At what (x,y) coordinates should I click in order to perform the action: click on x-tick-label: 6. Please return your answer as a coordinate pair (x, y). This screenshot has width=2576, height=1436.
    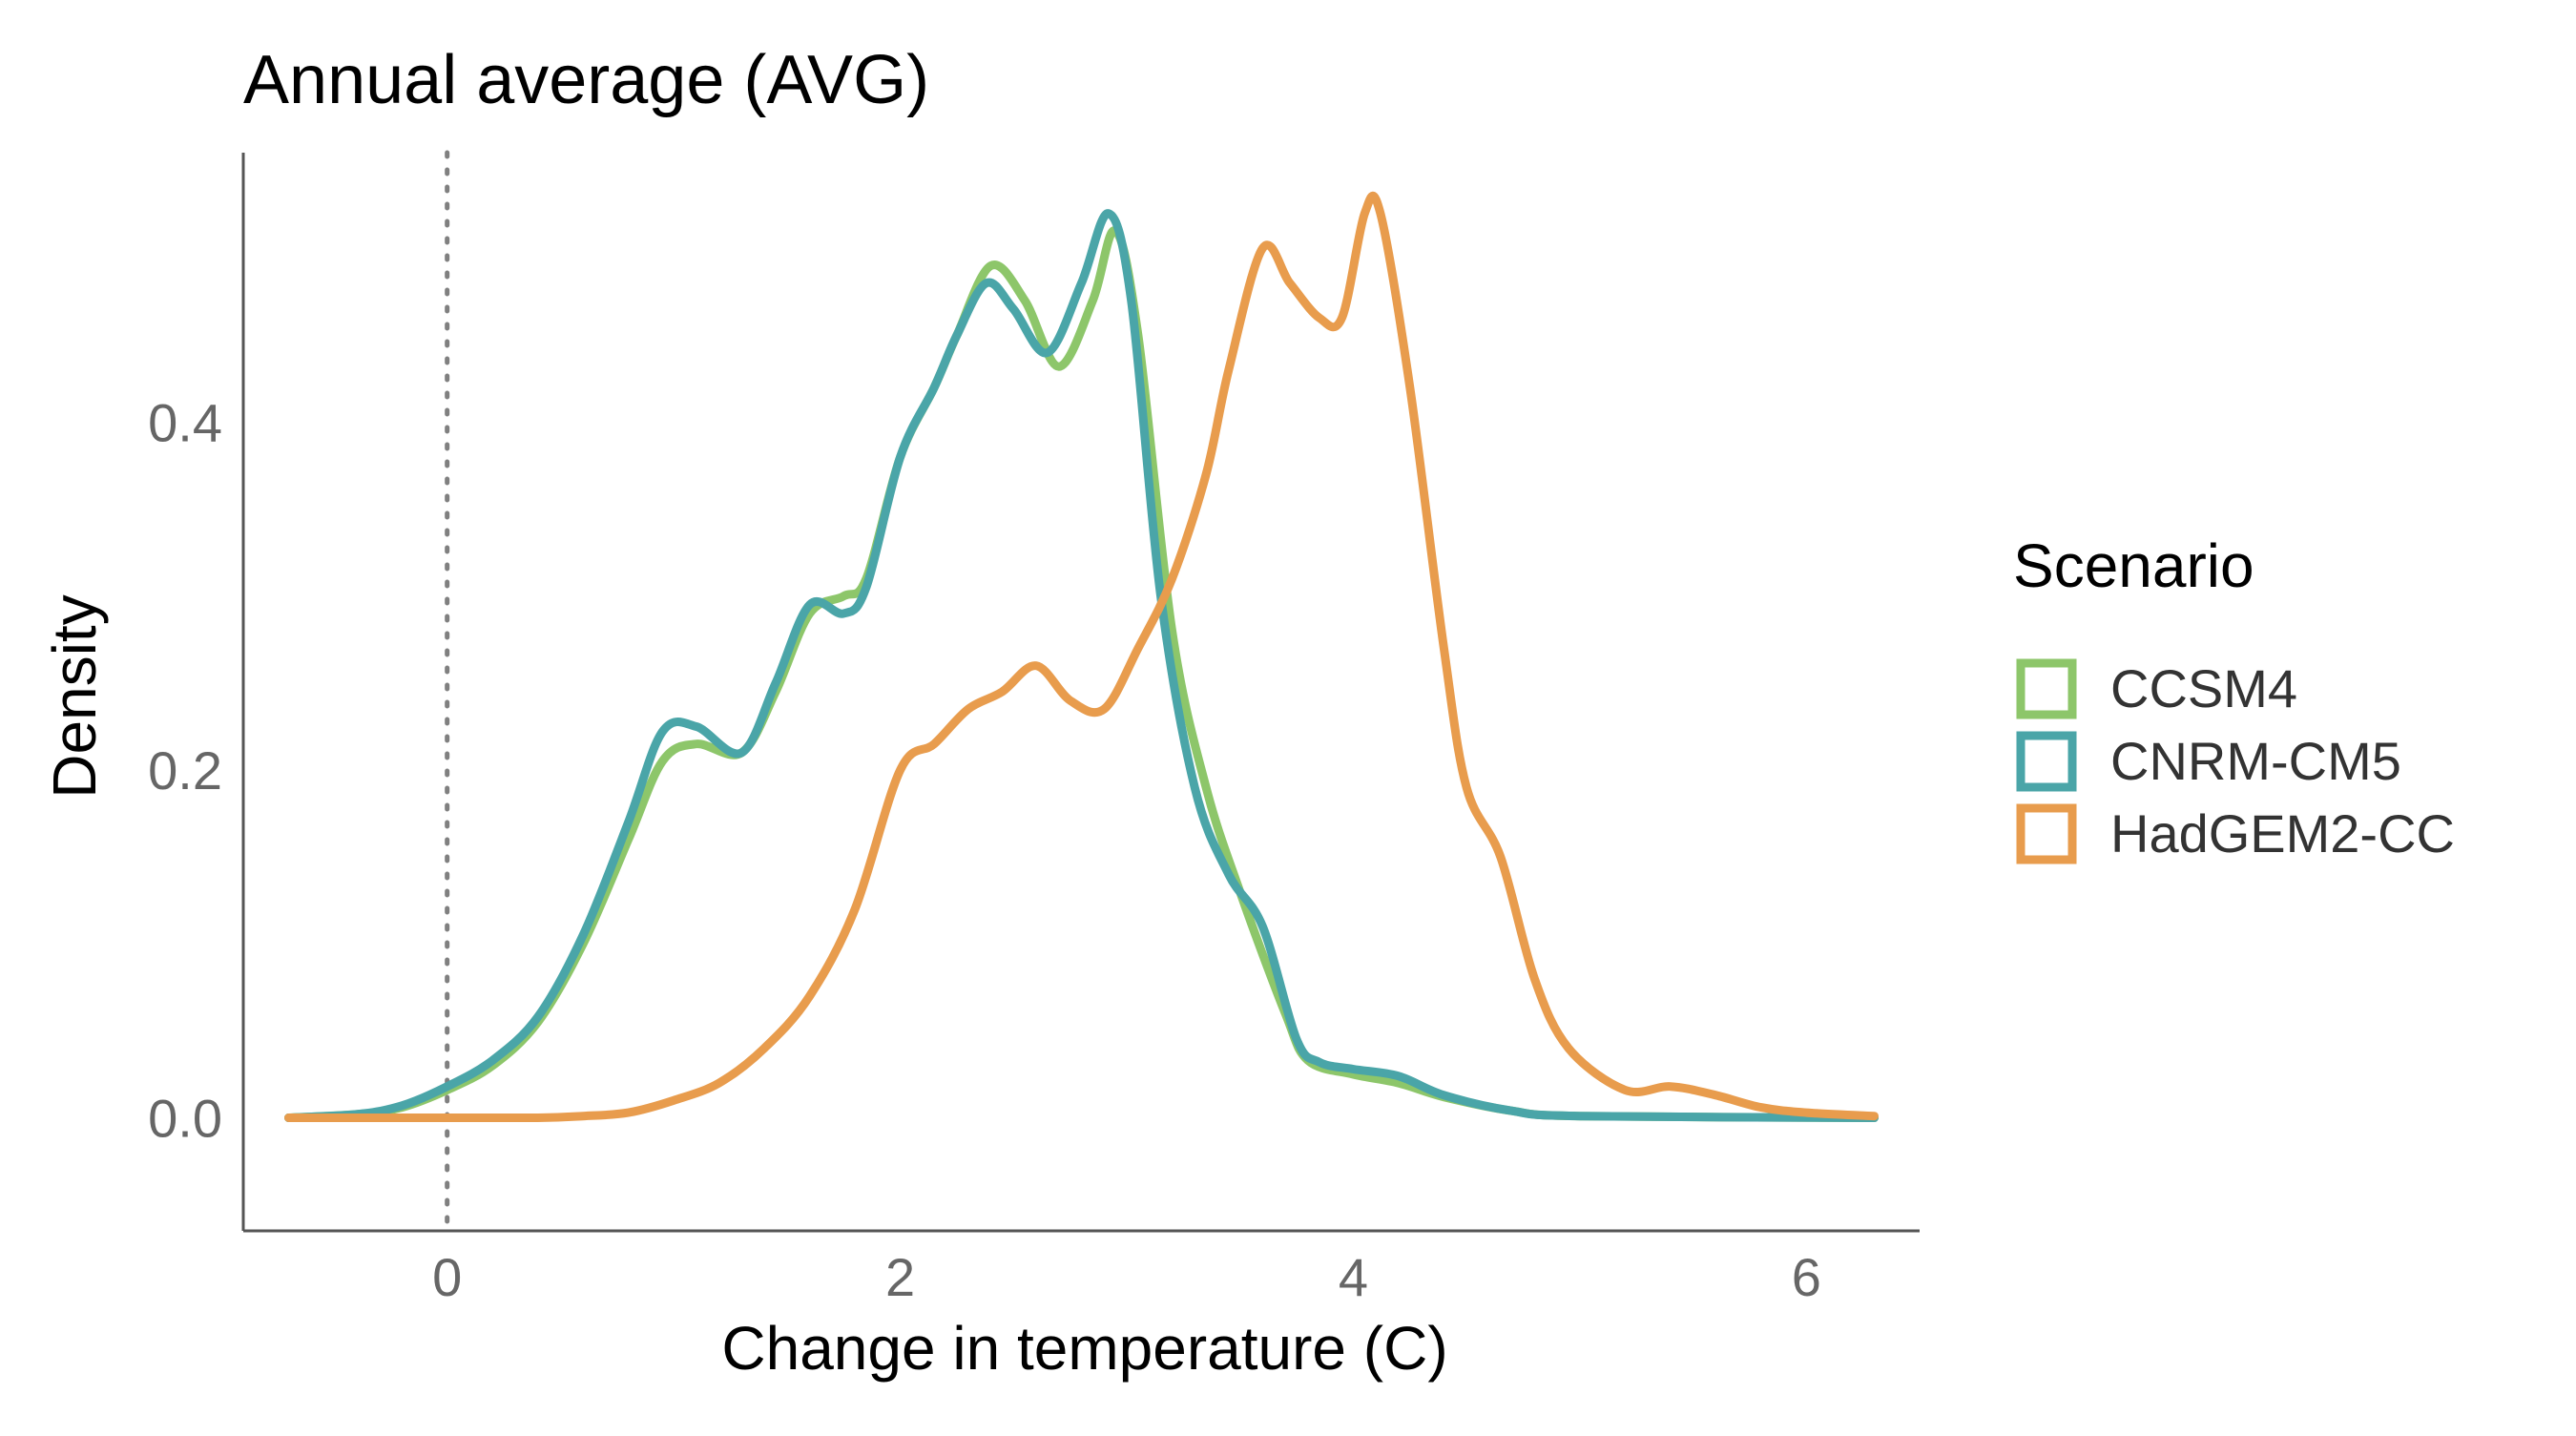
    Looking at the image, I should click on (1806, 1277).